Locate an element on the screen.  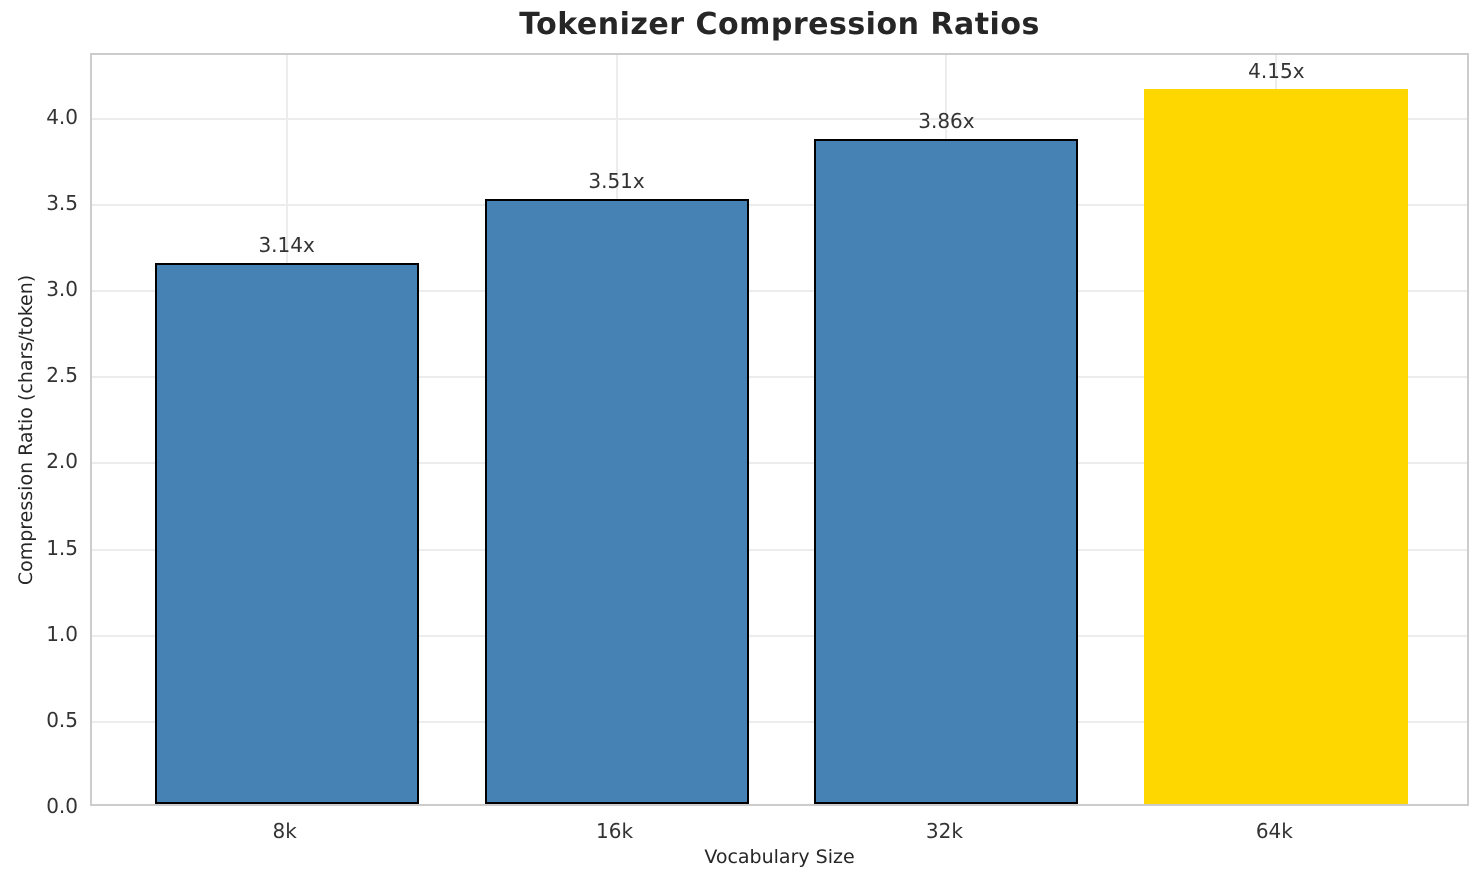
y-tick-label: 2.0 is located at coordinates (62, 461).